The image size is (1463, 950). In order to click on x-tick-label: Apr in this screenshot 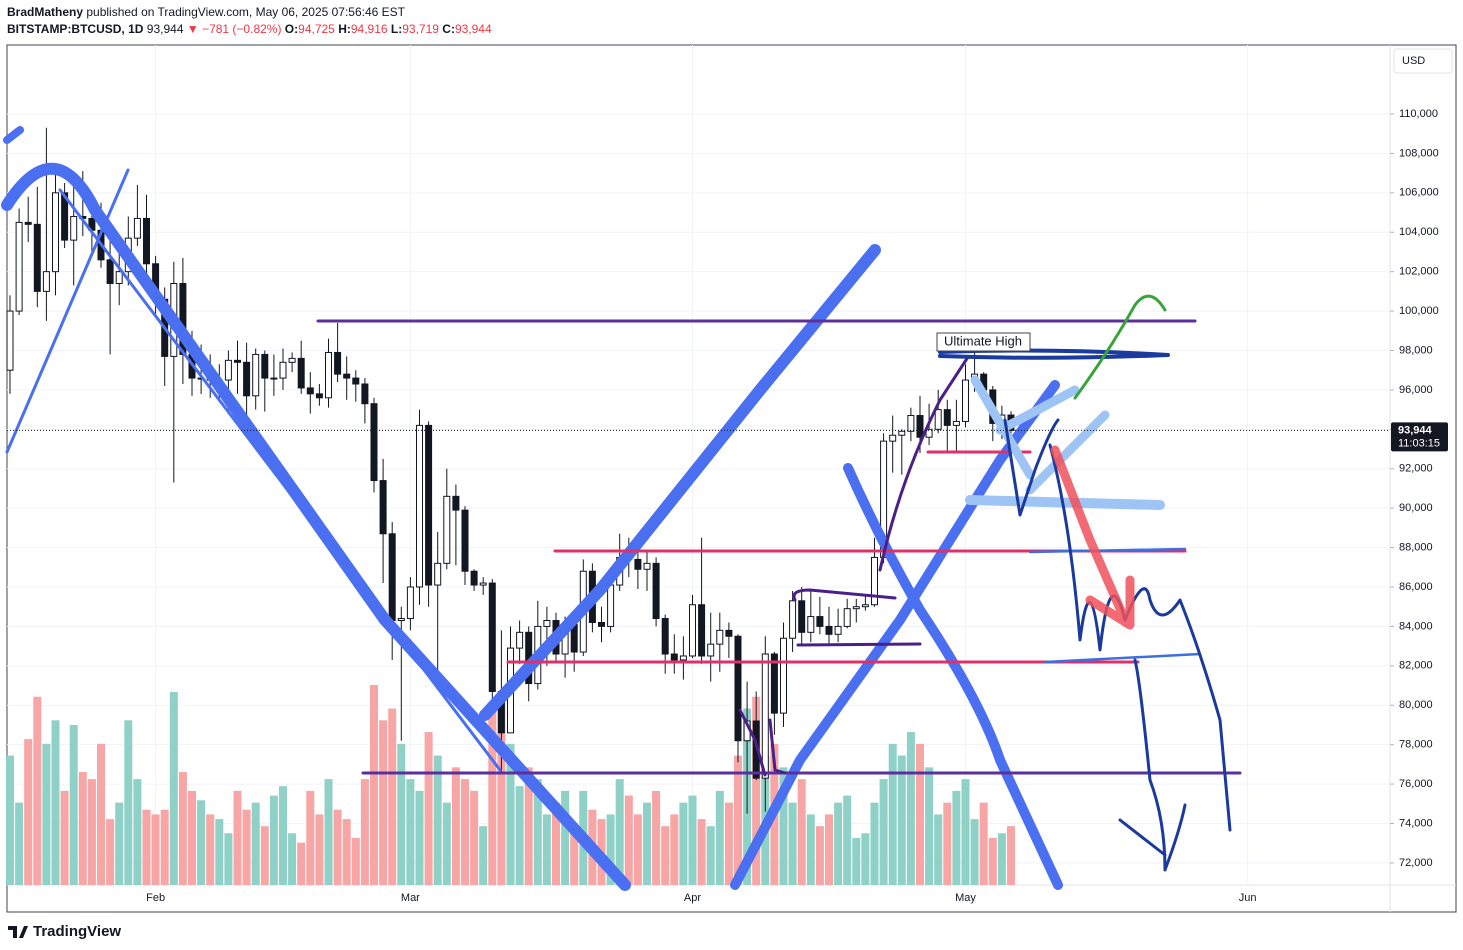, I will do `click(692, 898)`.